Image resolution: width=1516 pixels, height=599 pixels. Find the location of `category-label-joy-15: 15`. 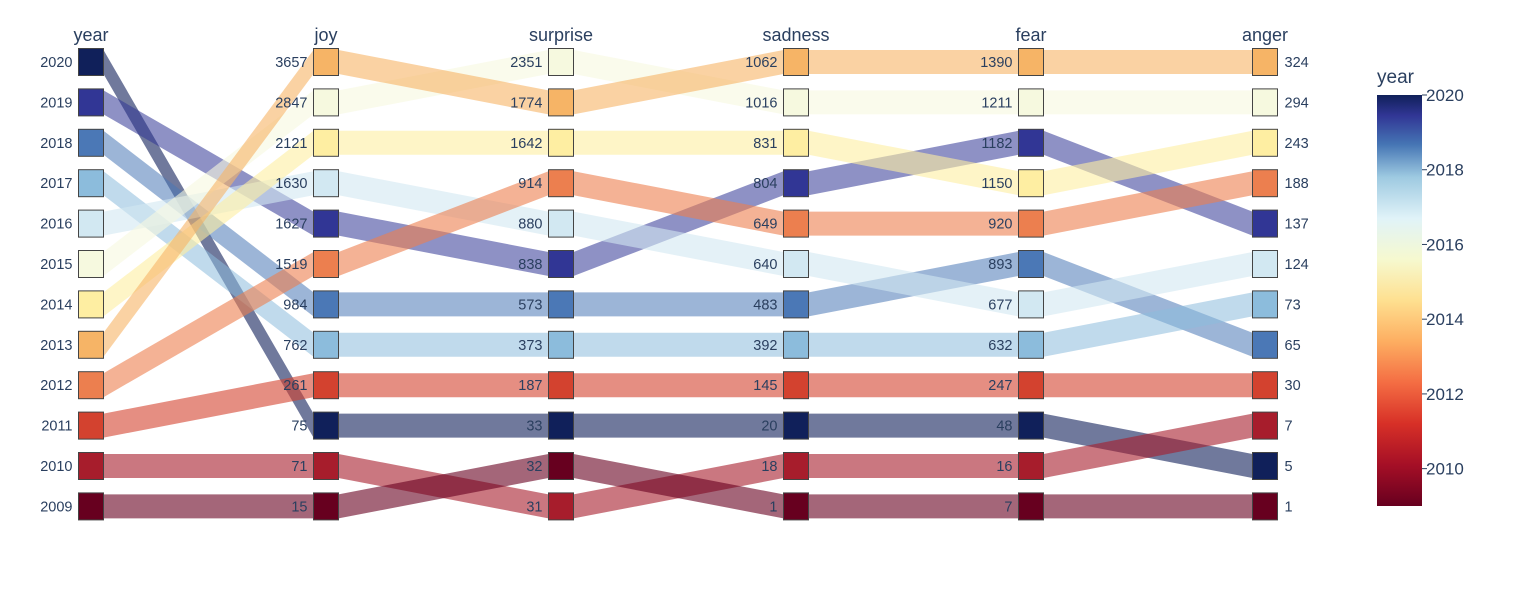

category-label-joy-15: 15 is located at coordinates (299, 507).